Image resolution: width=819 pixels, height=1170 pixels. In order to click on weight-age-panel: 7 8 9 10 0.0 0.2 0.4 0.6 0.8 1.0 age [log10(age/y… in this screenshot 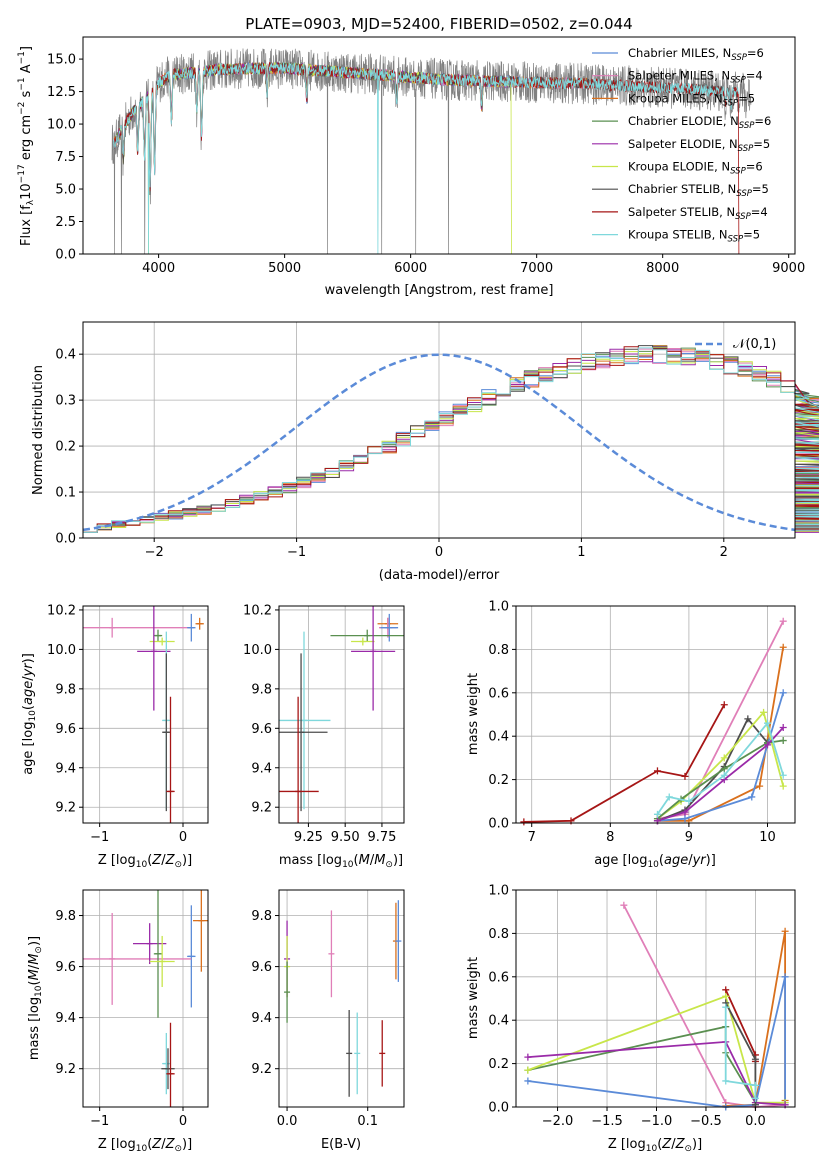, I will do `click(631, 735)`.